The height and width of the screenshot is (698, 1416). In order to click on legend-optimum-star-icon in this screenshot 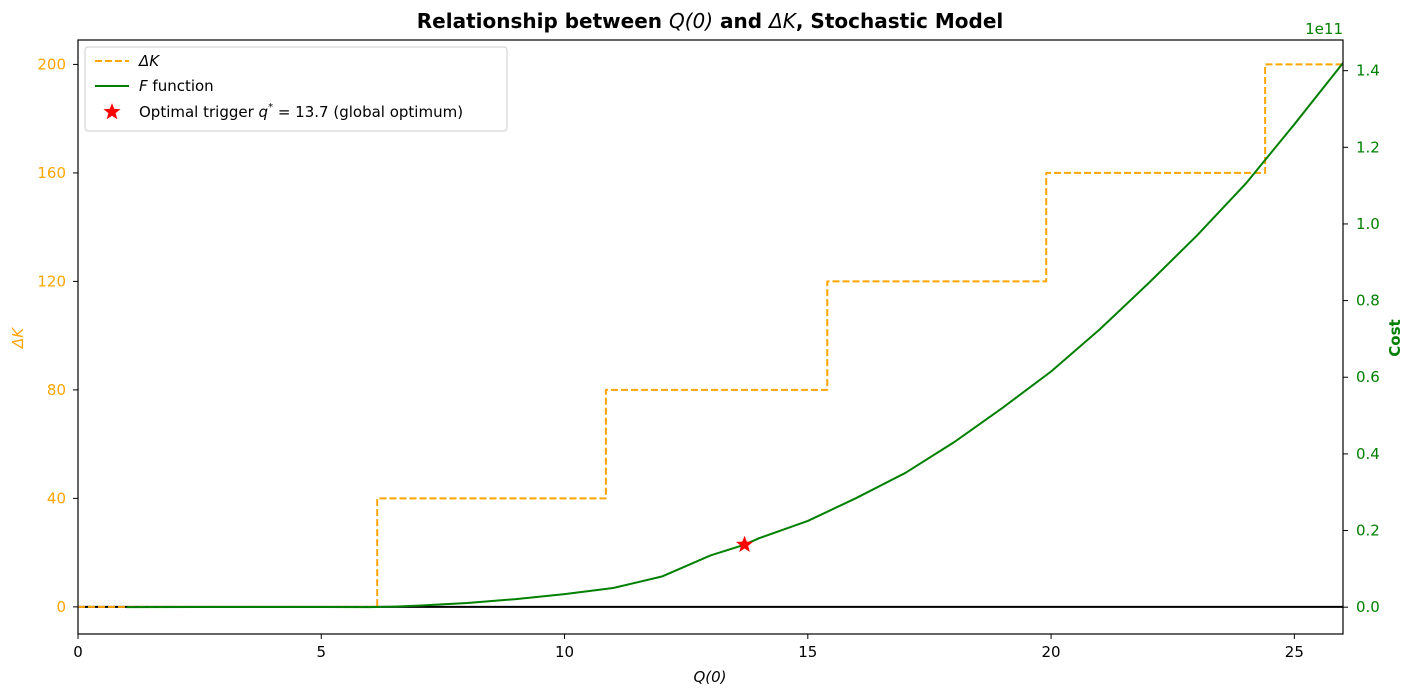, I will do `click(112, 111)`.